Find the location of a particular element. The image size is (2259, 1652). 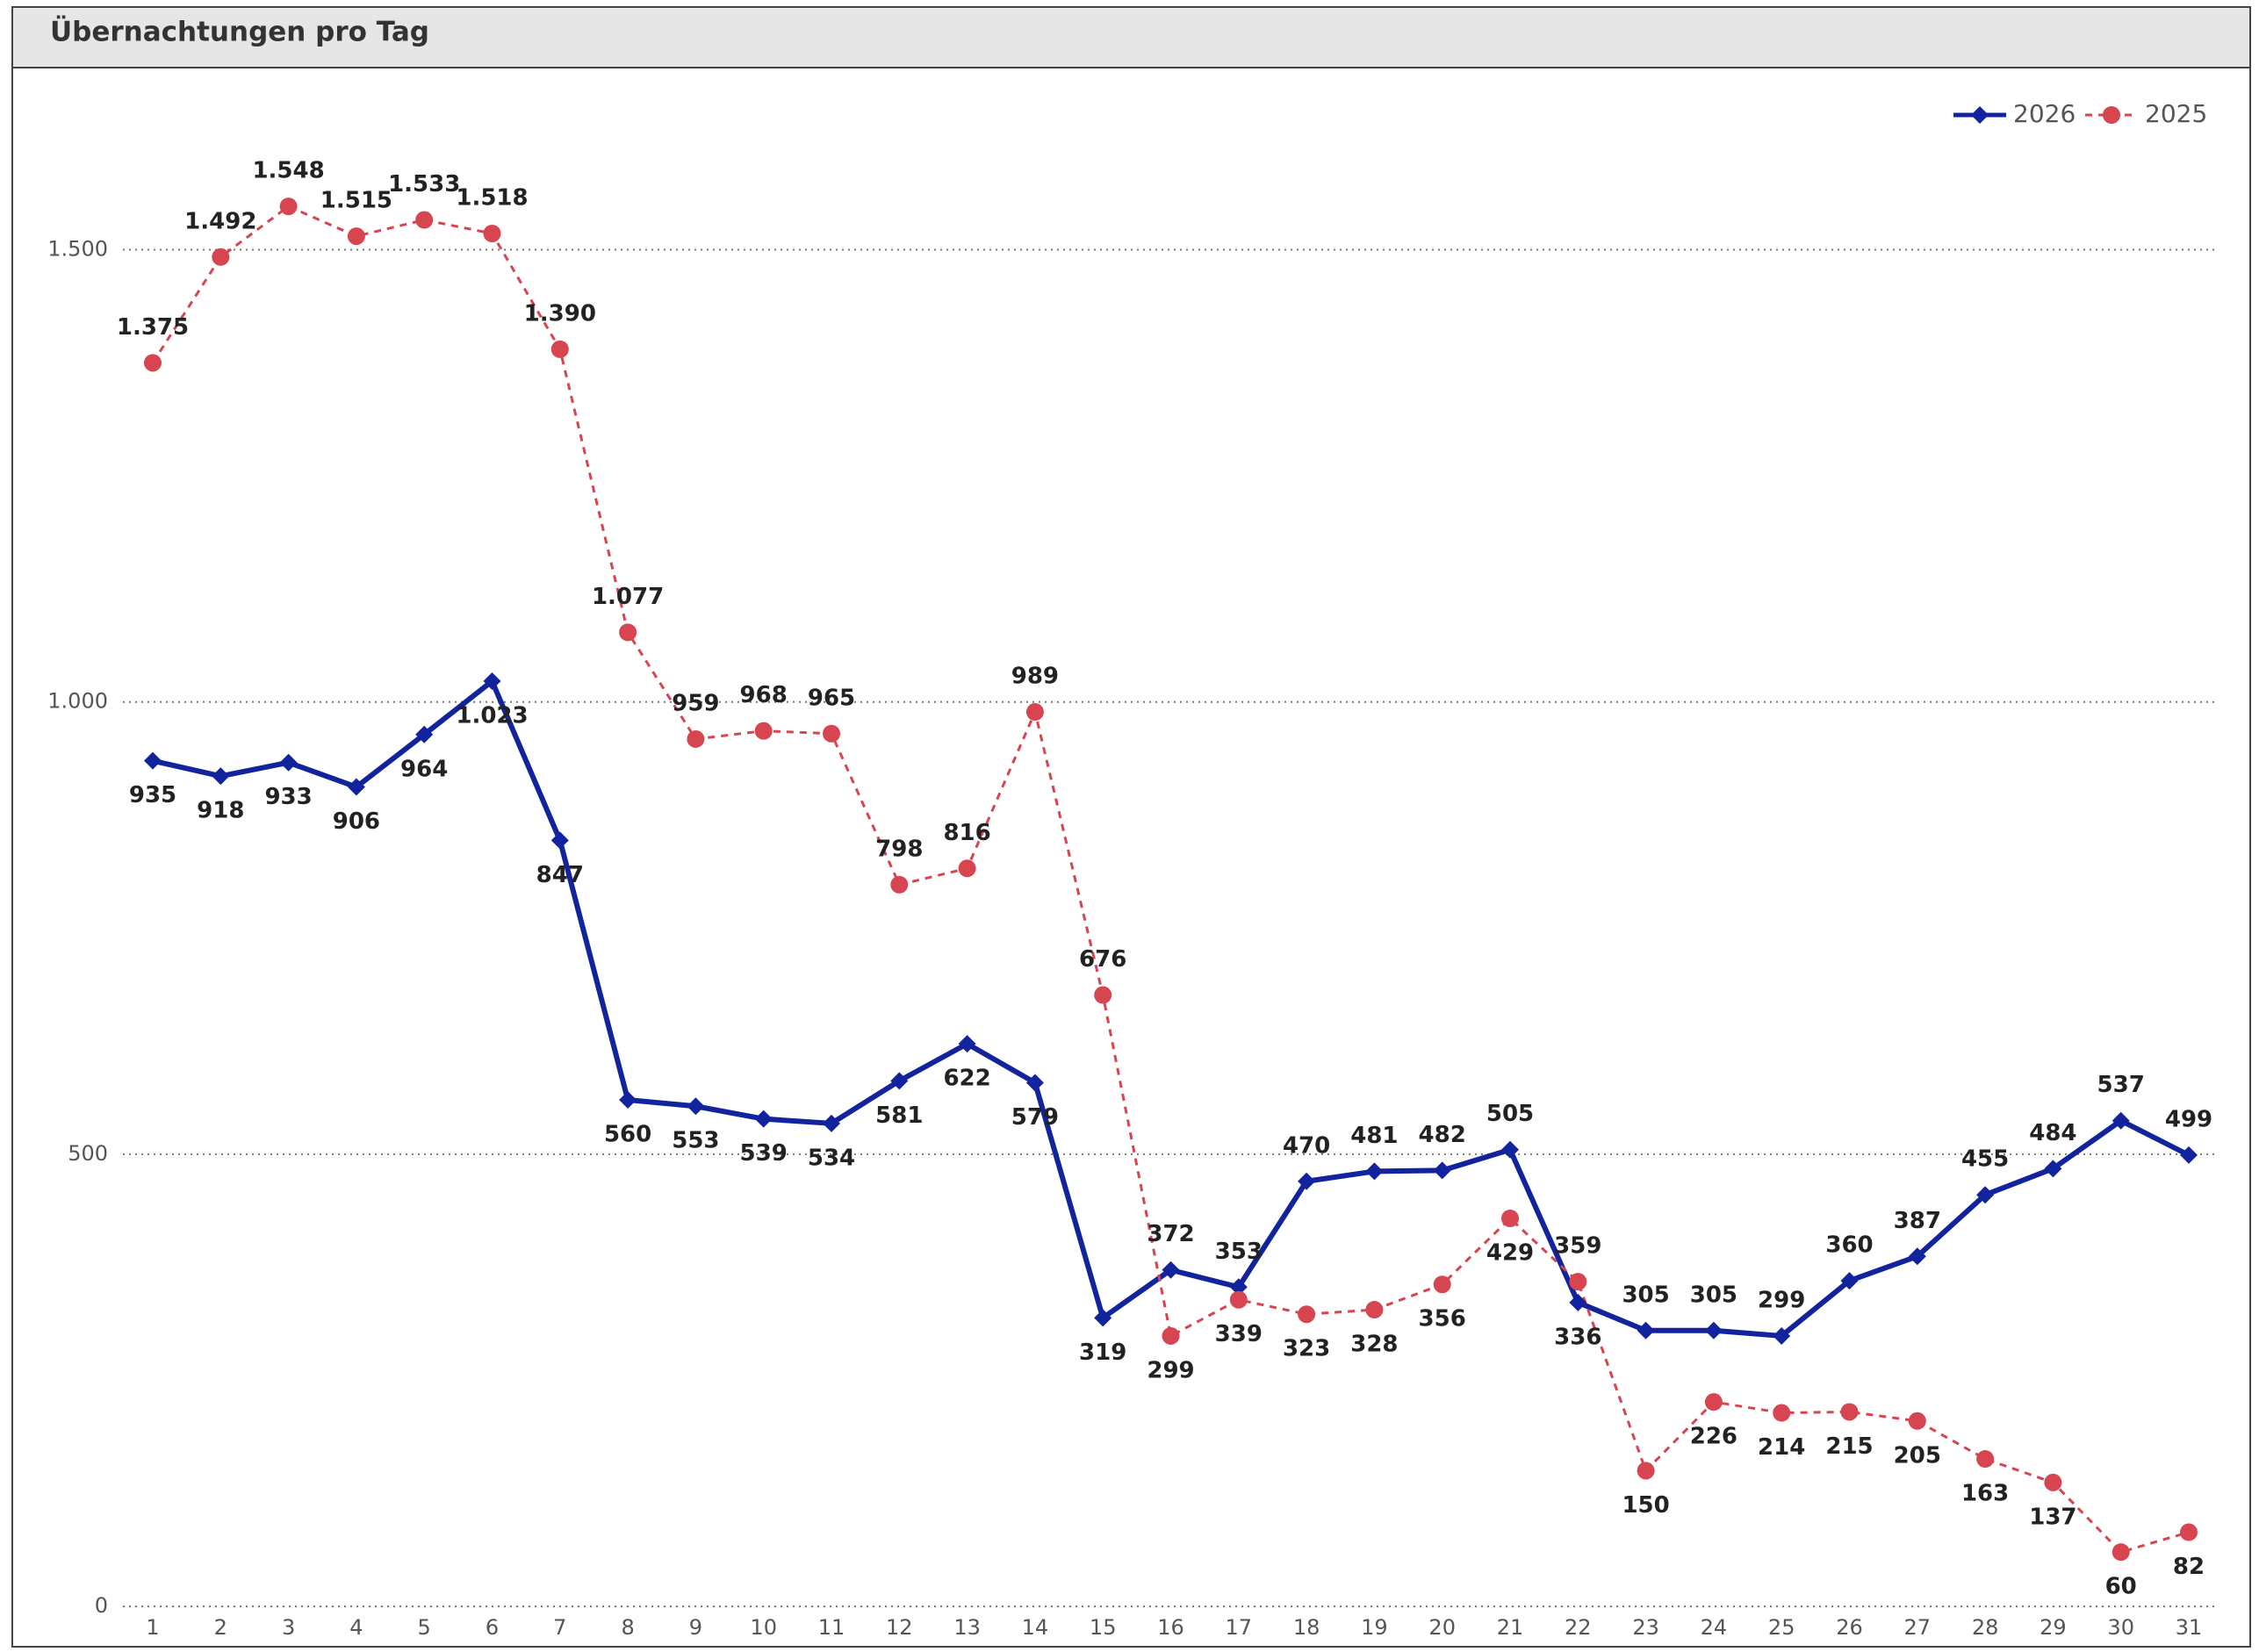

x-tick-label: 10 is located at coordinates (763, 1627).